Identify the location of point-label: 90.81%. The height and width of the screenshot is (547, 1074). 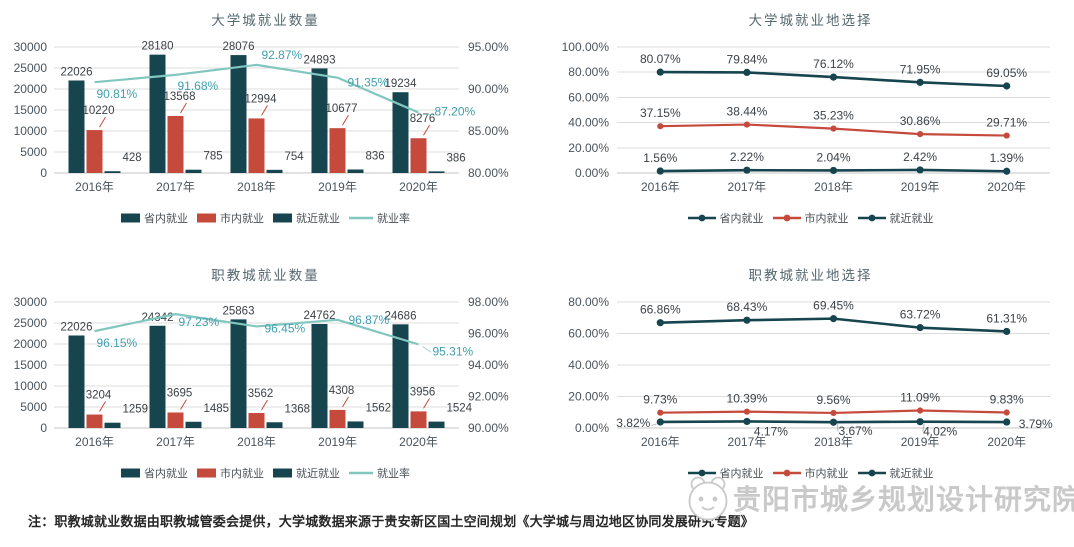
(117, 94).